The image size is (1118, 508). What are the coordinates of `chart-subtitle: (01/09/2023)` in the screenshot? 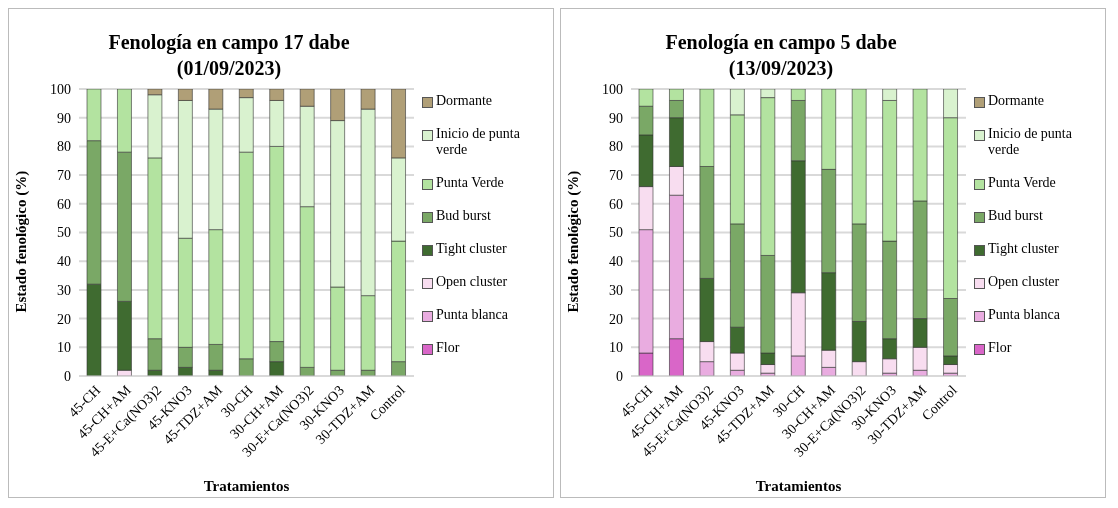 It's located at (229, 68).